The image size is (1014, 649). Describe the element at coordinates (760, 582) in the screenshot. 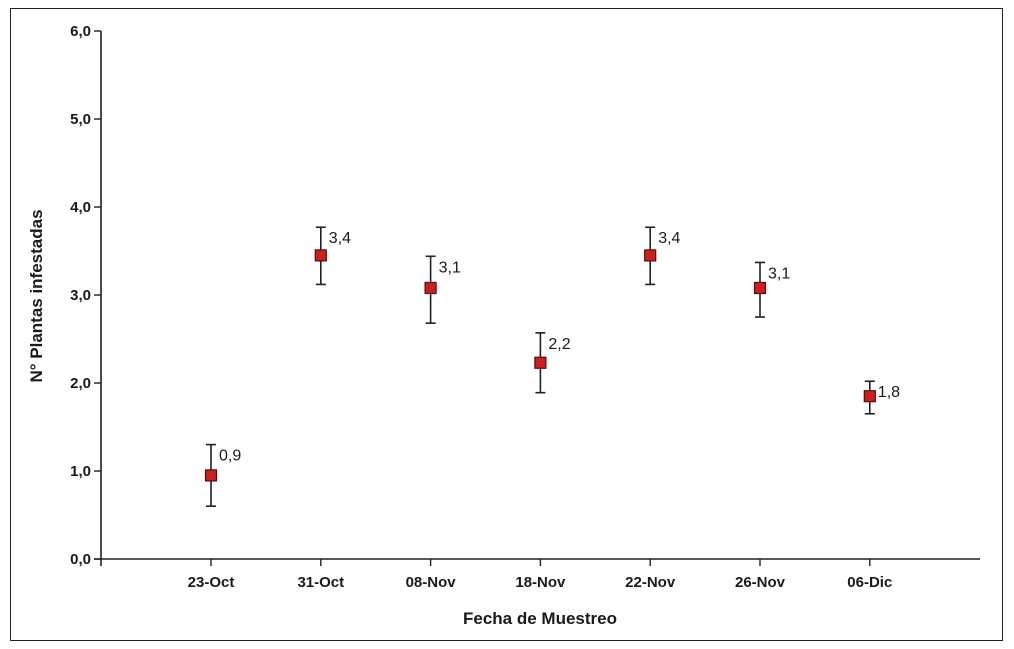

I see `x-tick-label: 26-Nov` at that location.